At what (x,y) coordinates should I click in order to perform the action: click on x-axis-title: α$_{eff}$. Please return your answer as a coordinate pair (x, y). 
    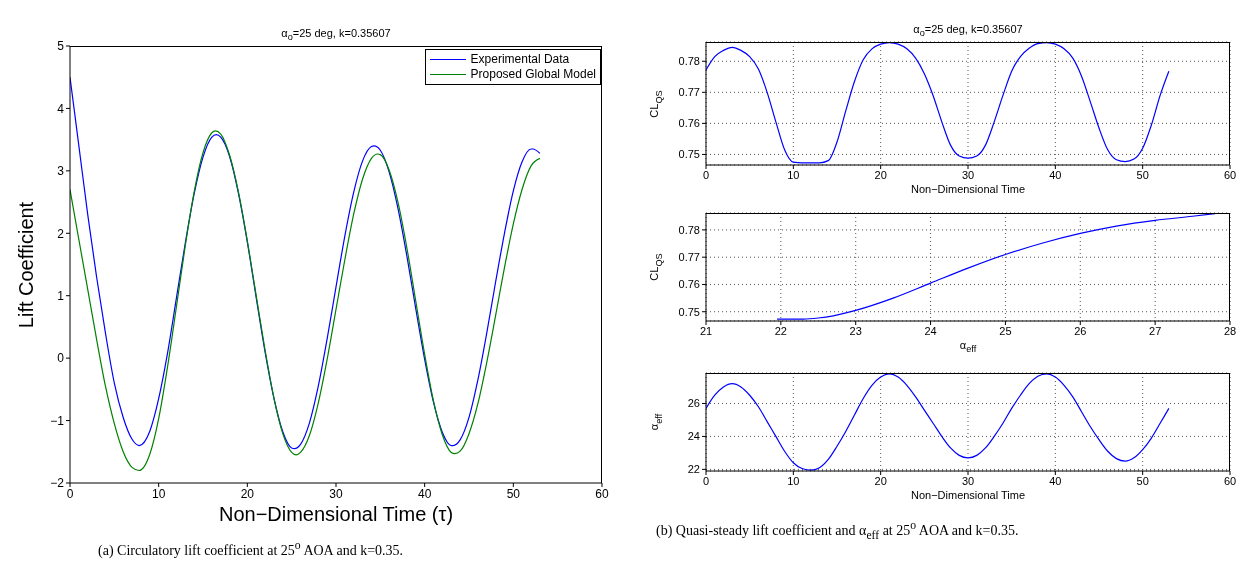
    Looking at the image, I should click on (968, 347).